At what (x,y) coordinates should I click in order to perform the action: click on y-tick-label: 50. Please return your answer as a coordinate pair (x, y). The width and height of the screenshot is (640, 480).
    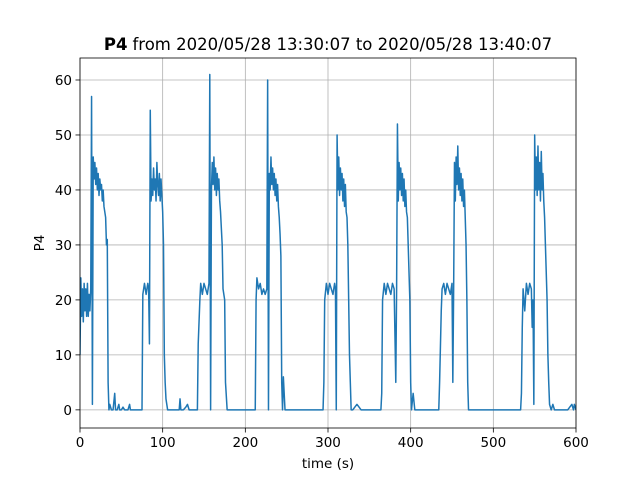
    Looking at the image, I should click on (63, 136).